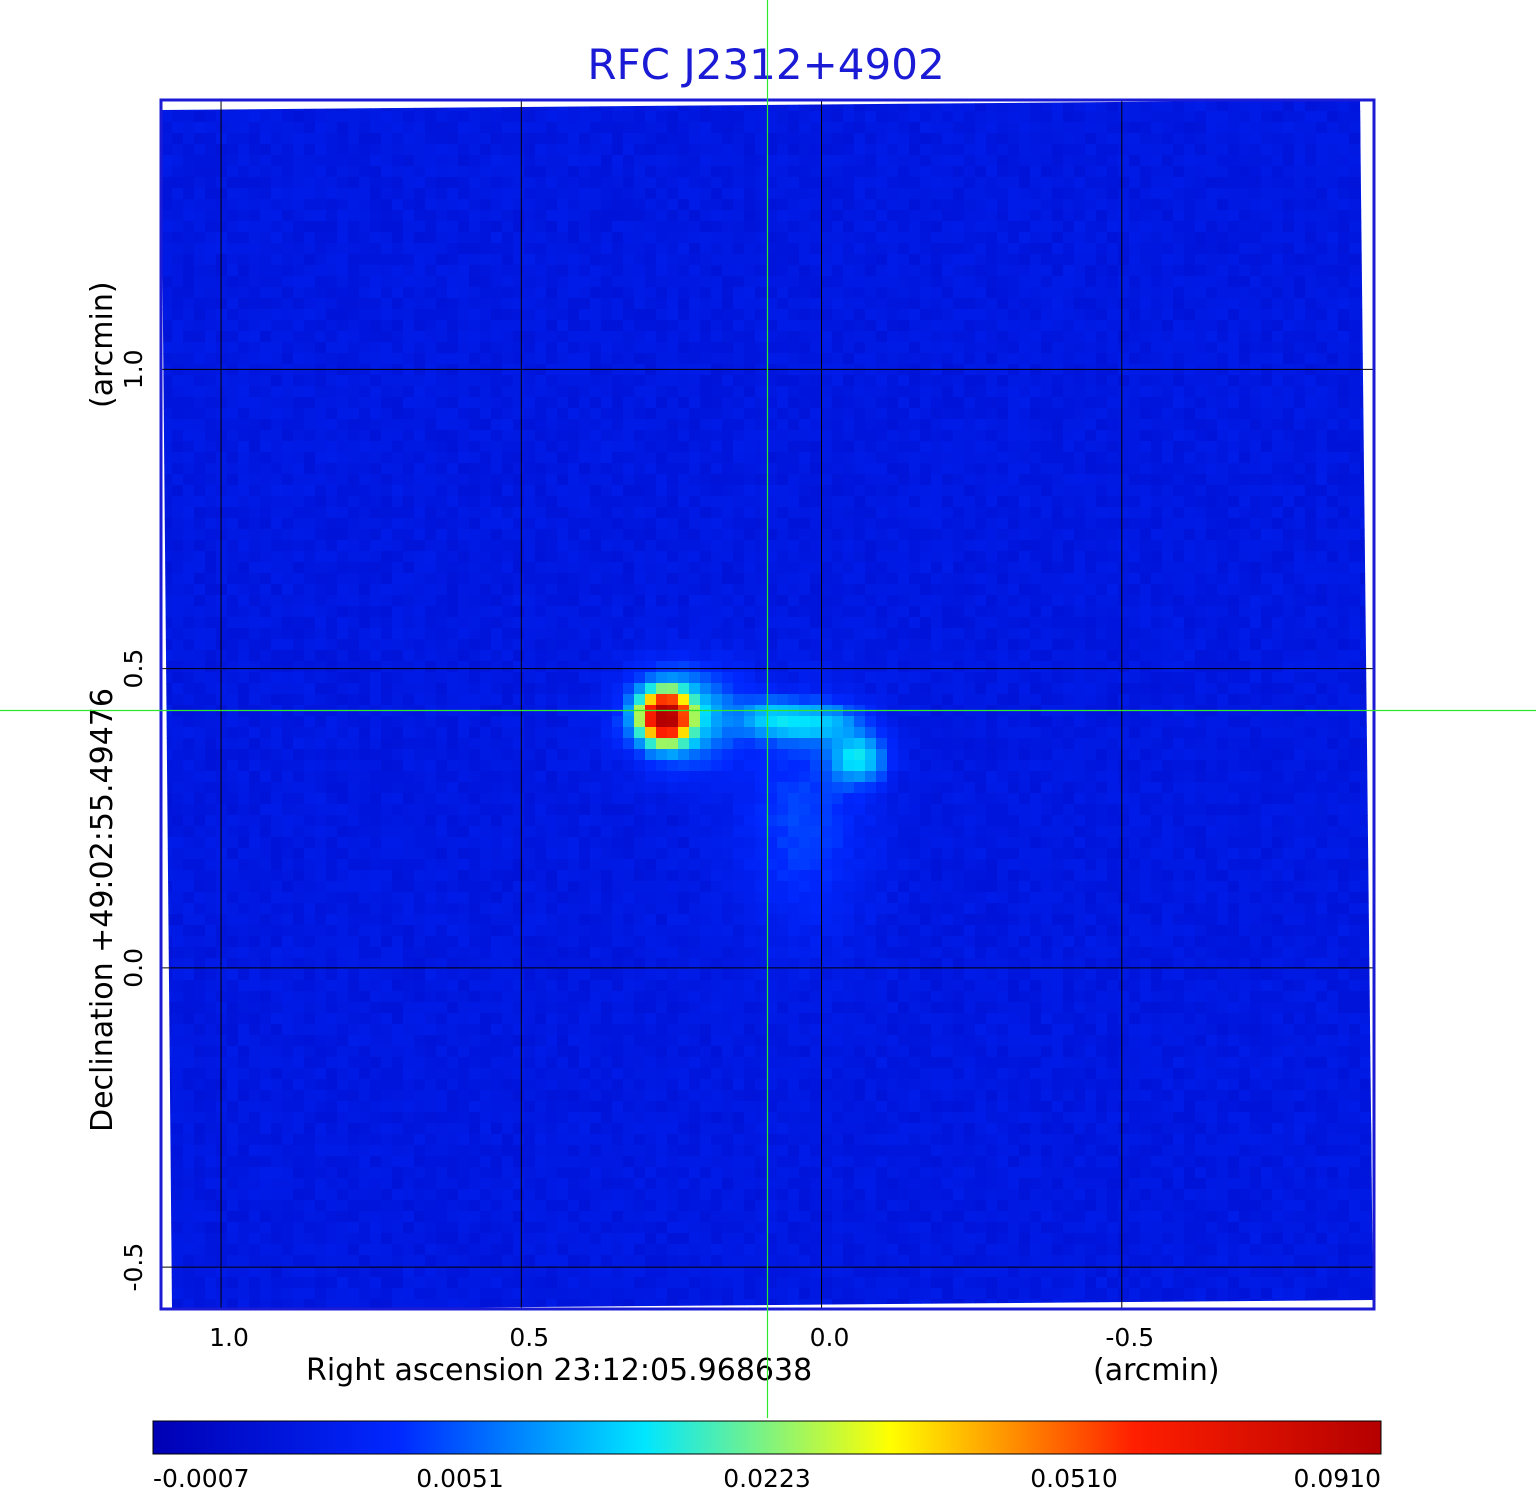 This screenshot has width=1536, height=1511. What do you see at coordinates (133, 669) in the screenshot?
I see `y-tick-label: 0.5` at bounding box center [133, 669].